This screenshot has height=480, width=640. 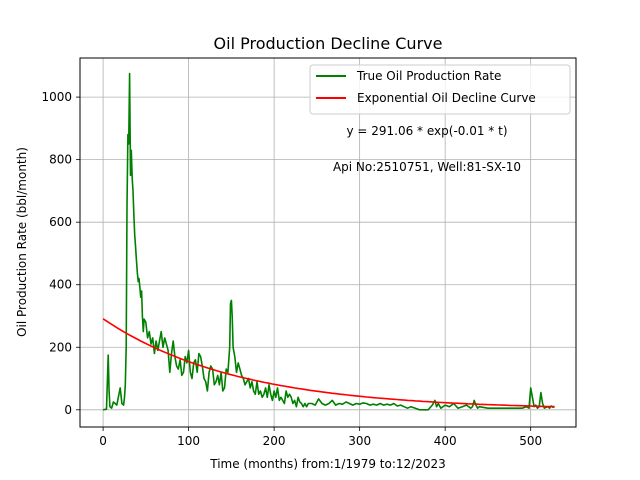 What do you see at coordinates (328, 363) in the screenshot?
I see `series-line-decline-curve` at bounding box center [328, 363].